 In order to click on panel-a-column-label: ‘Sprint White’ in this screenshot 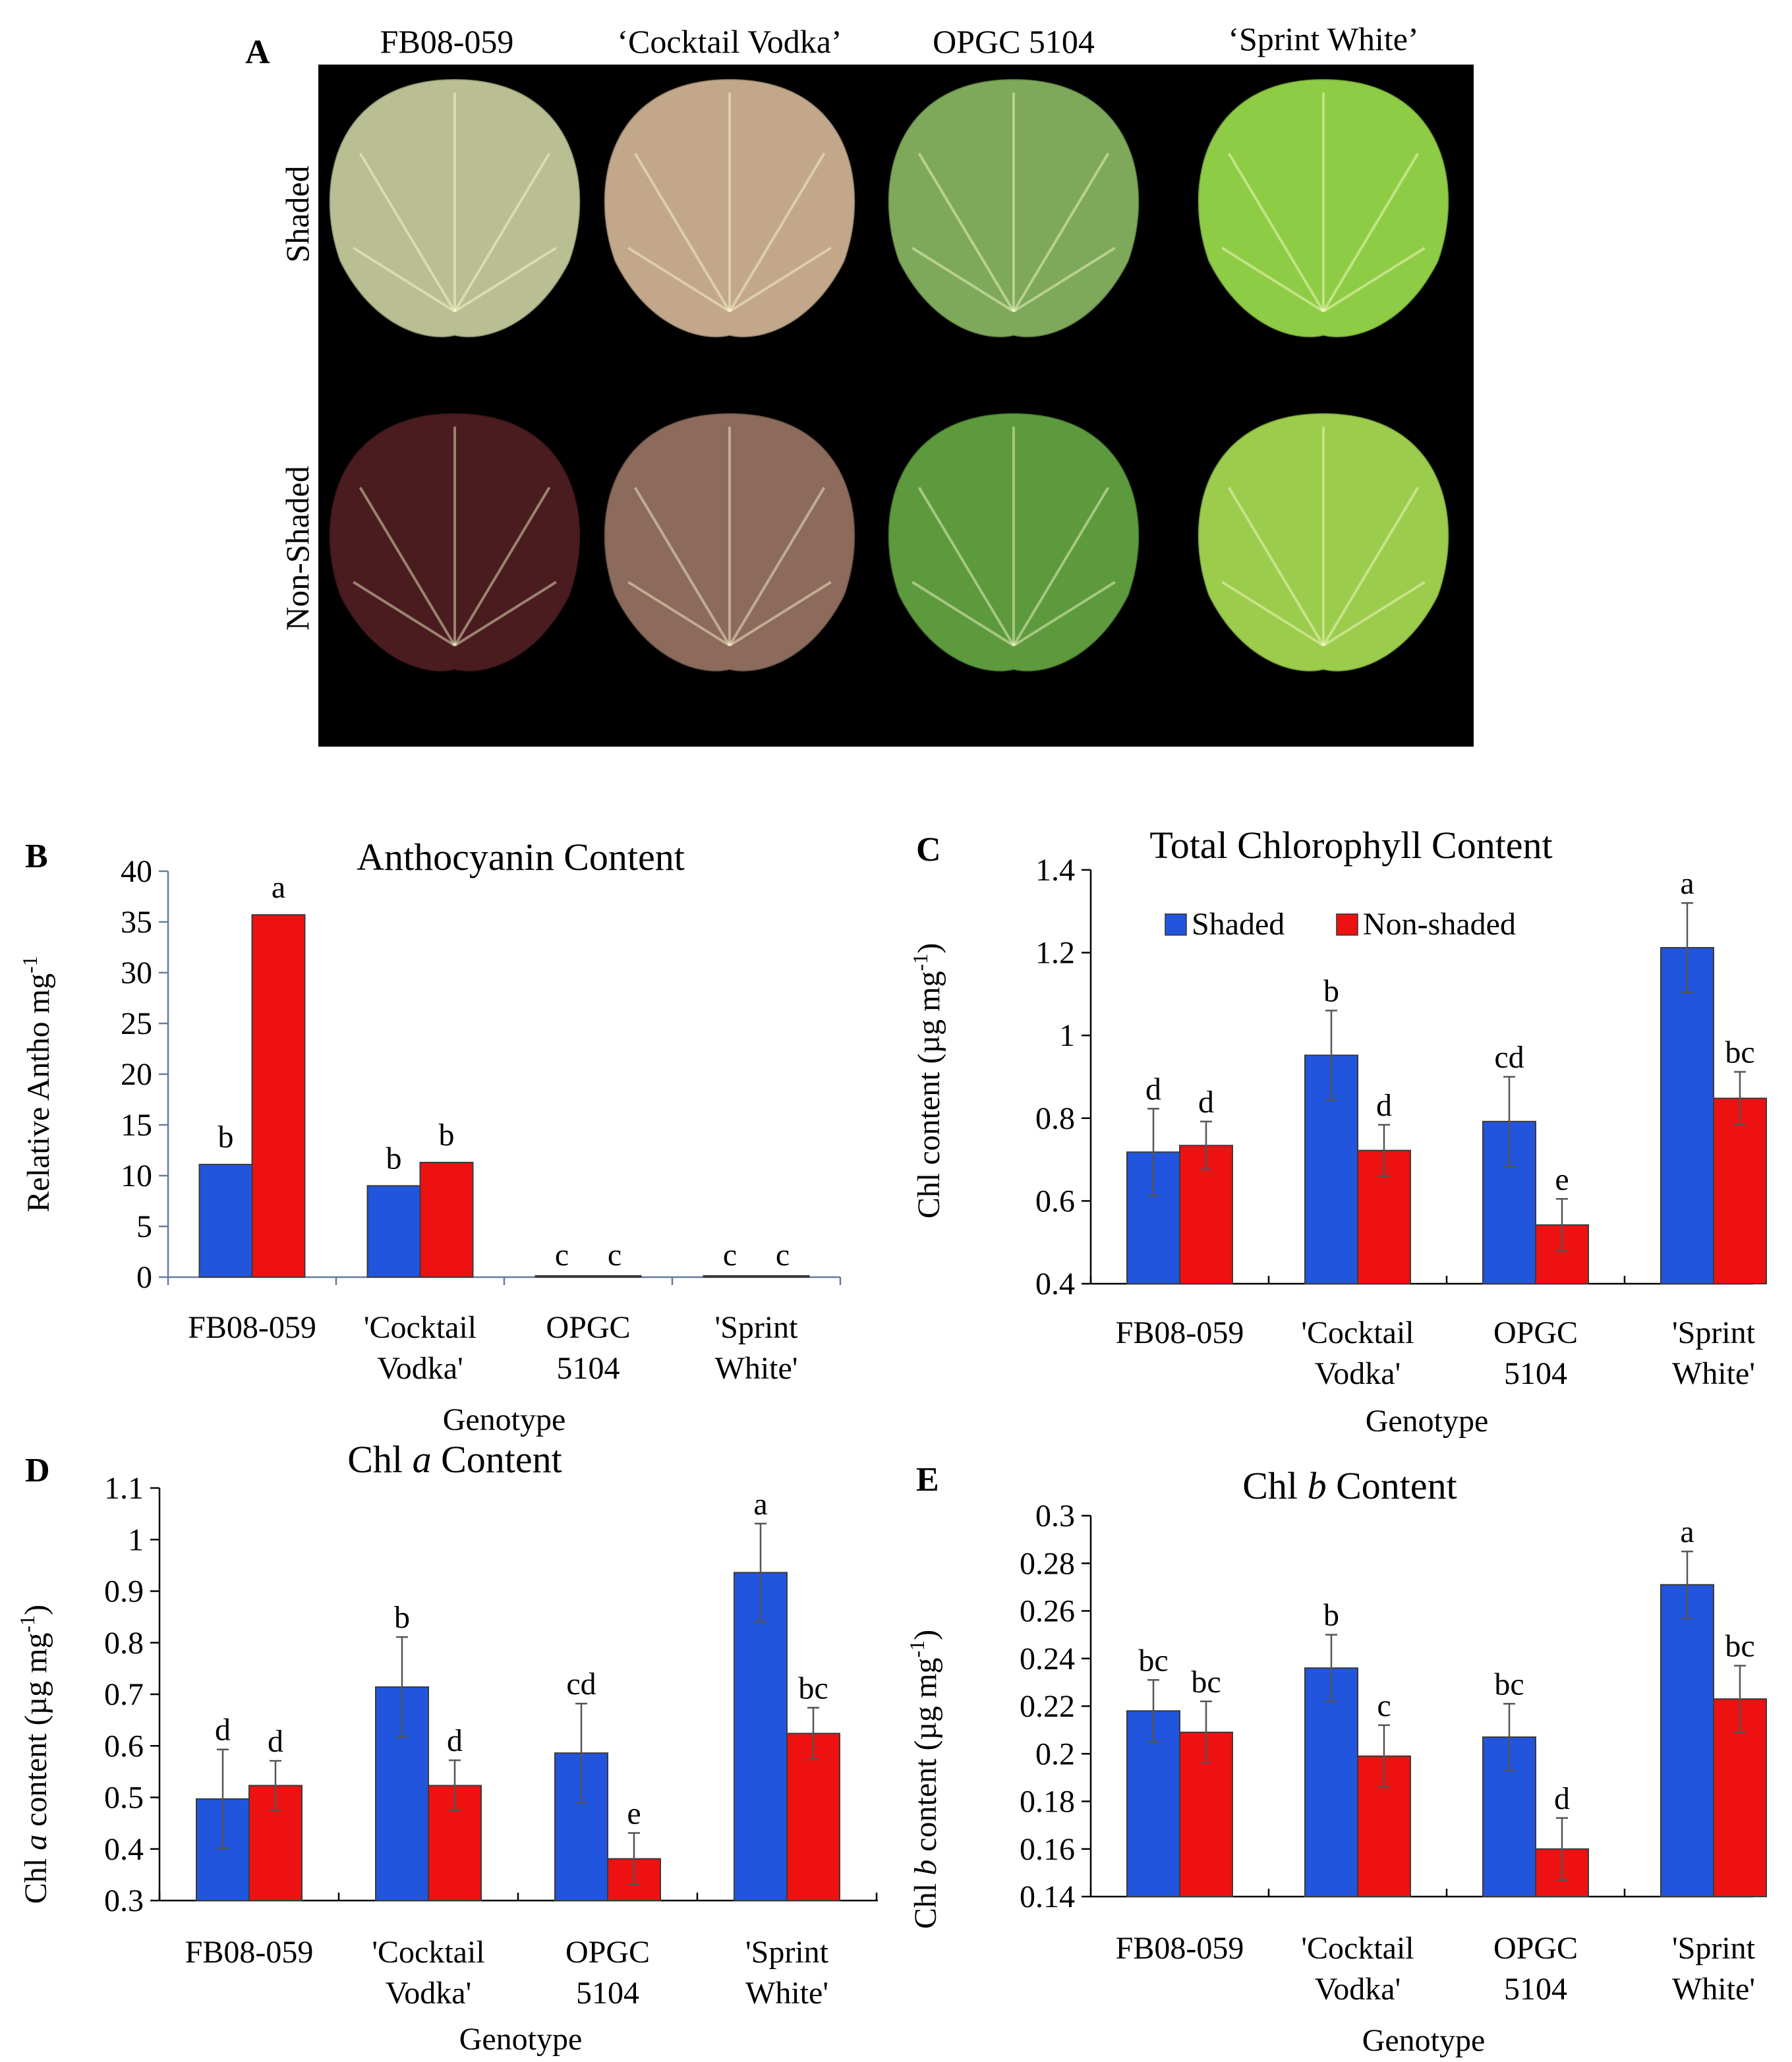, I will do `click(1323, 38)`.